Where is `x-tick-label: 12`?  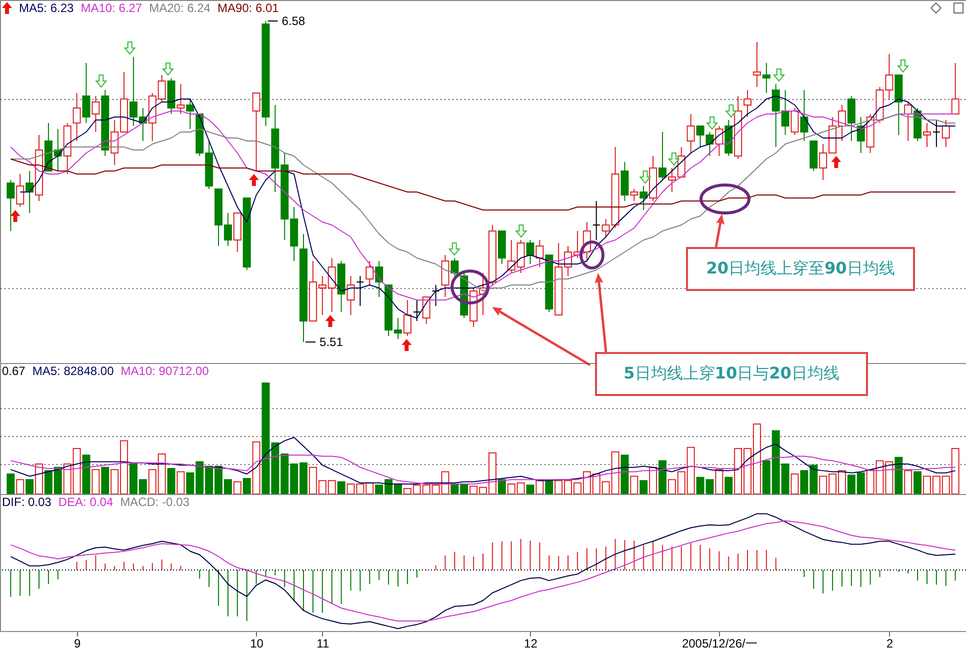
x-tick-label: 12 is located at coordinates (531, 643).